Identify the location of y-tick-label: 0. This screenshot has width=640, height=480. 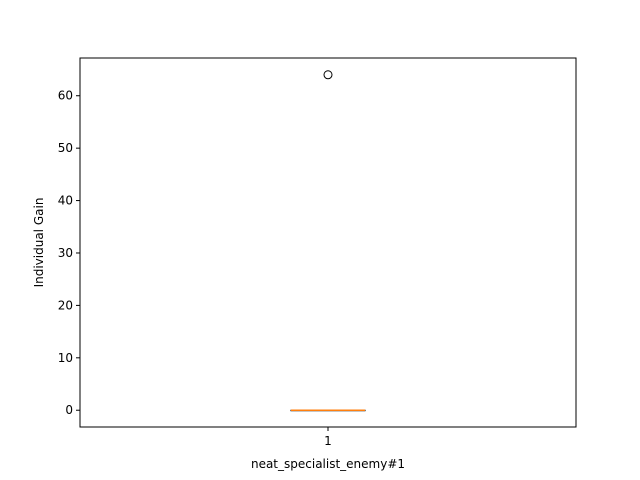
(69, 410).